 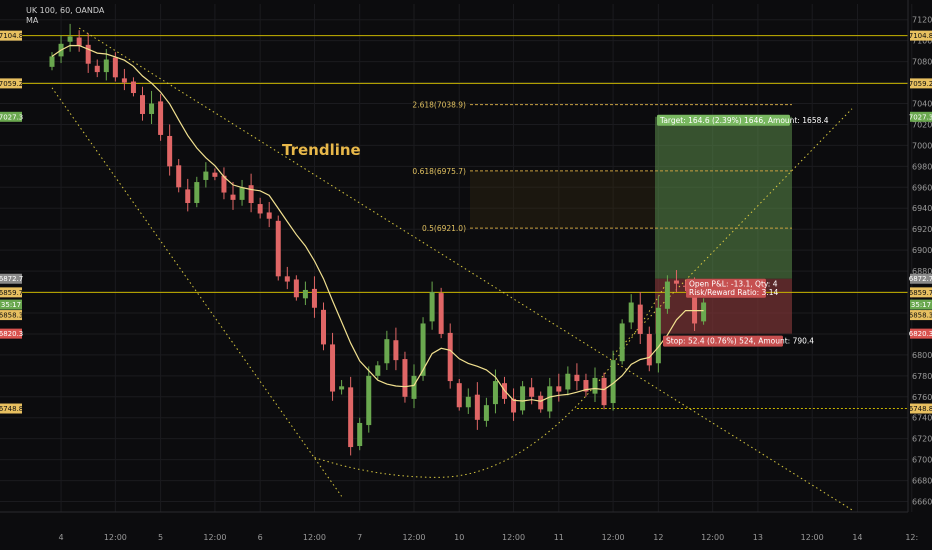 I want to click on pnl-label-text: Risk/Reward Ratio: 3.14, so click(x=733, y=292).